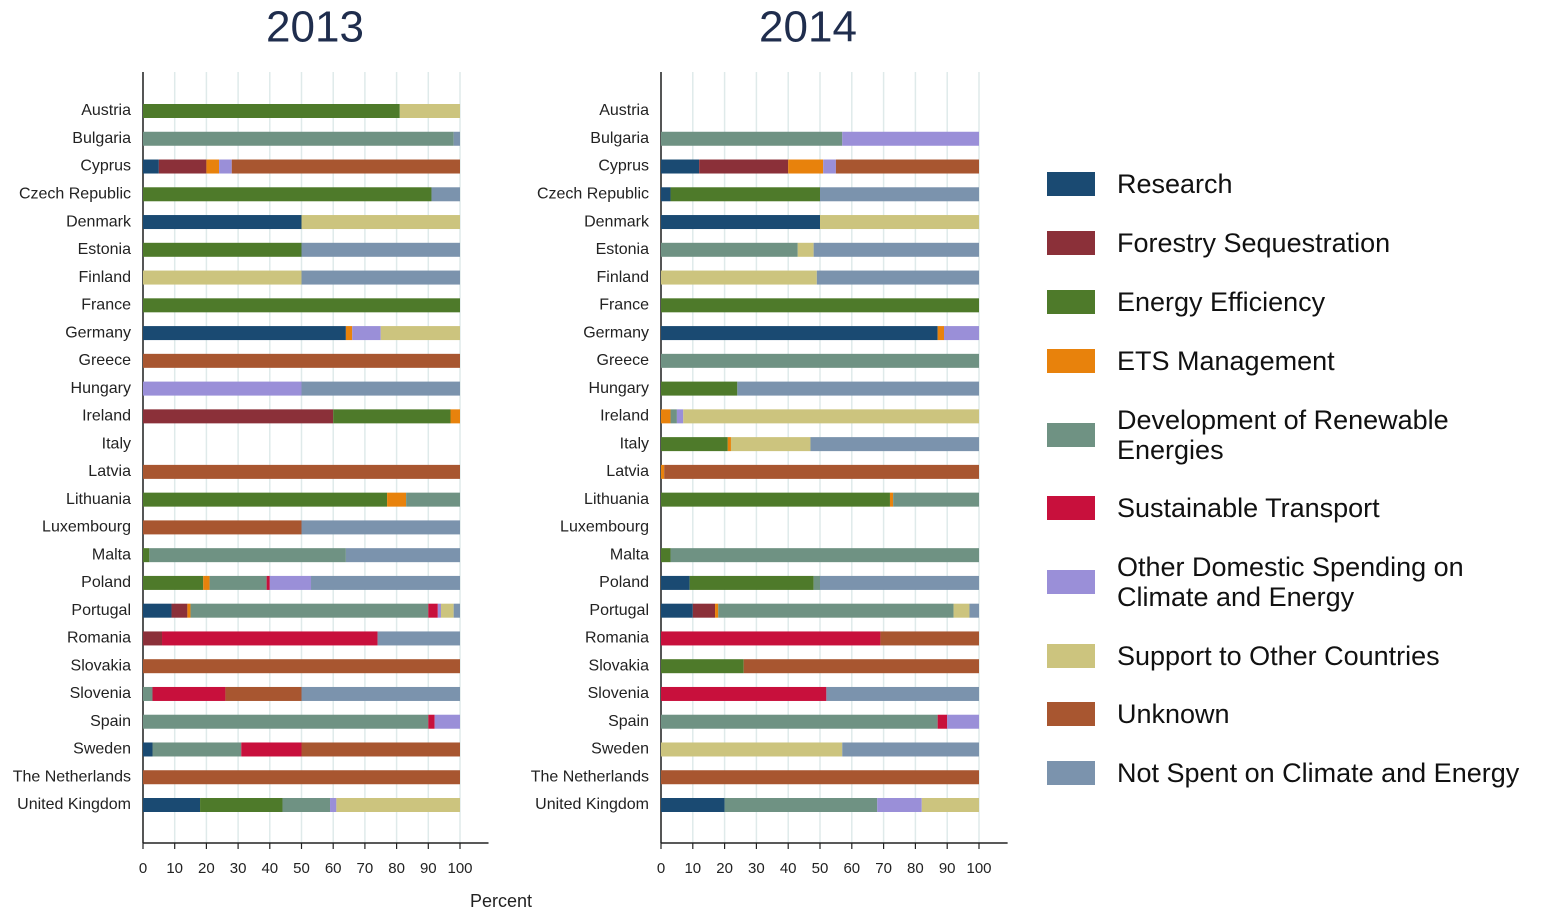 Image resolution: width=1560 pixels, height=913 pixels. I want to click on category-label: Luxembourg, so click(86, 527).